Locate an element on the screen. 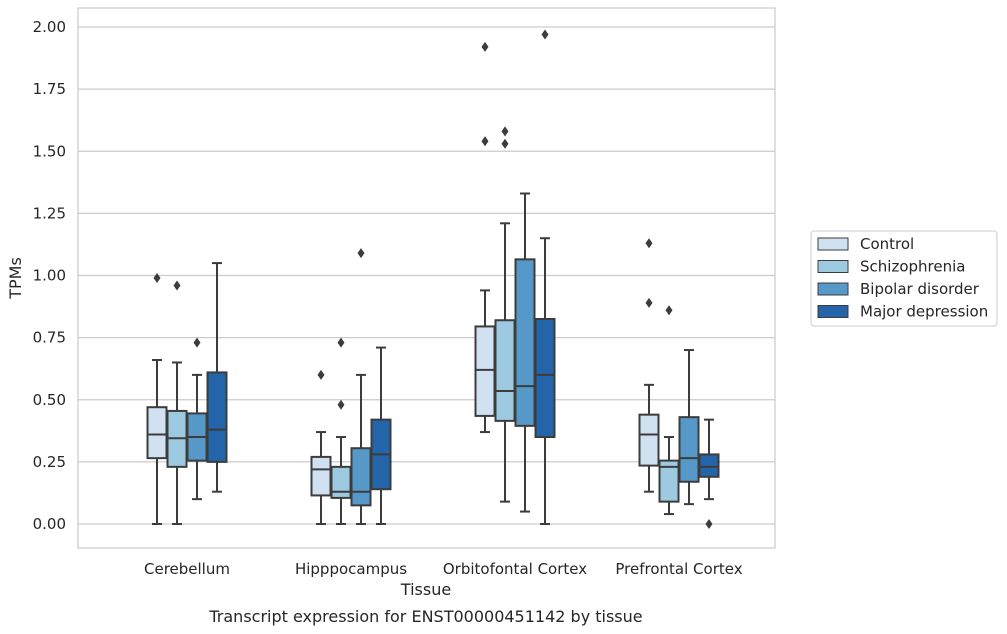 This screenshot has width=1007, height=634. y-tick-labels: 0.00 0.25 0.50 0.75 1.00 1.25 1.50 1.75 2.00 is located at coordinates (49, 275).